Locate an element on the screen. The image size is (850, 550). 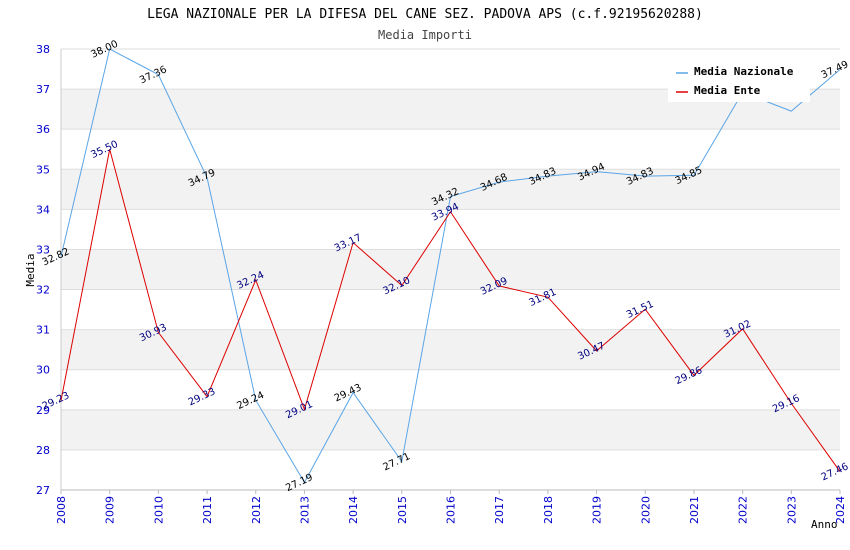
x-tick-label: 2010 is located at coordinates (158, 510).